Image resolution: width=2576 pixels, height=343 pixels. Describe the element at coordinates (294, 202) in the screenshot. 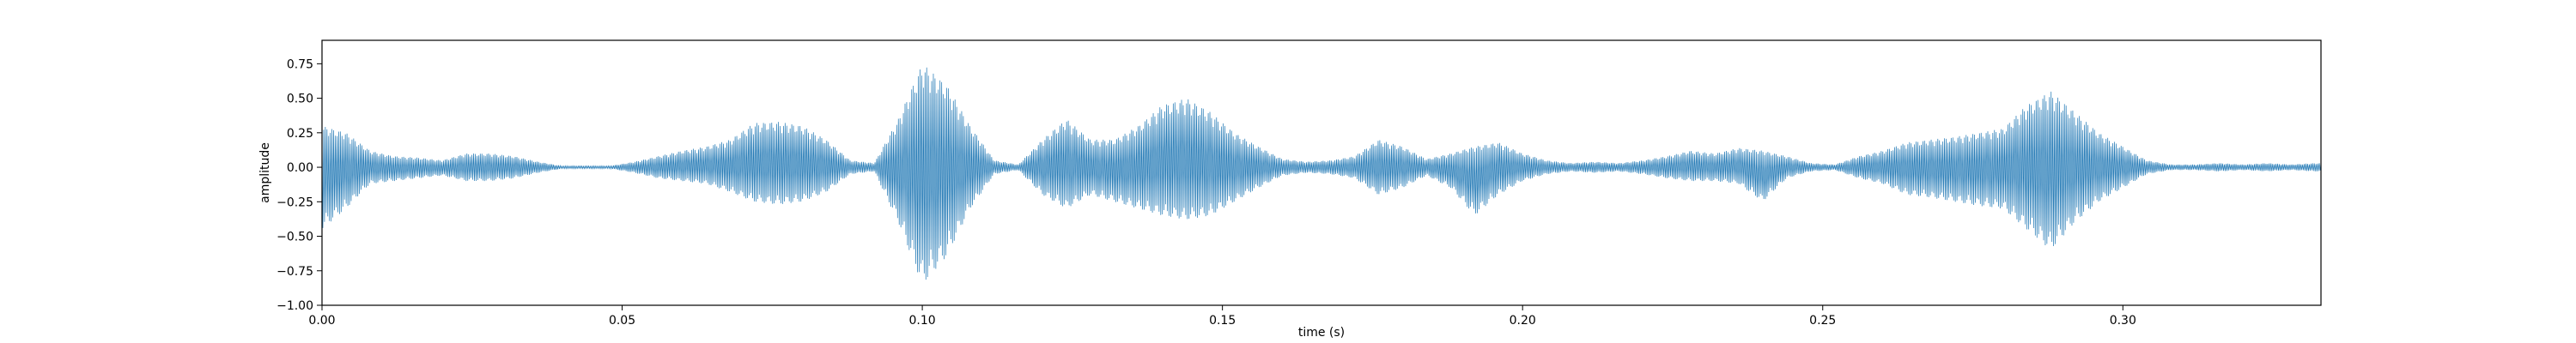

I see `y-tick-label: −0.25` at that location.